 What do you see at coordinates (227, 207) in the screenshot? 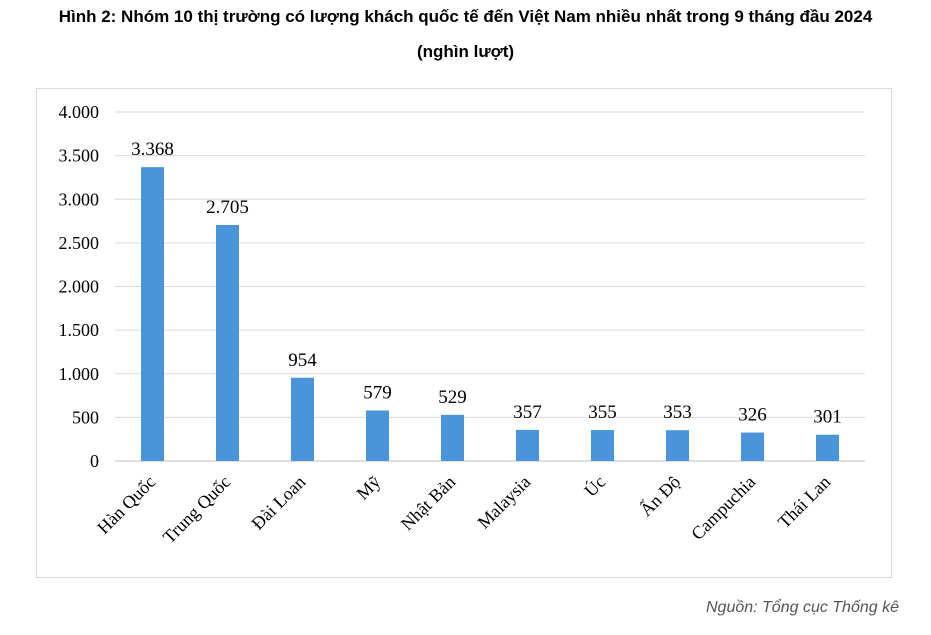
I see `data-label: 2.705` at bounding box center [227, 207].